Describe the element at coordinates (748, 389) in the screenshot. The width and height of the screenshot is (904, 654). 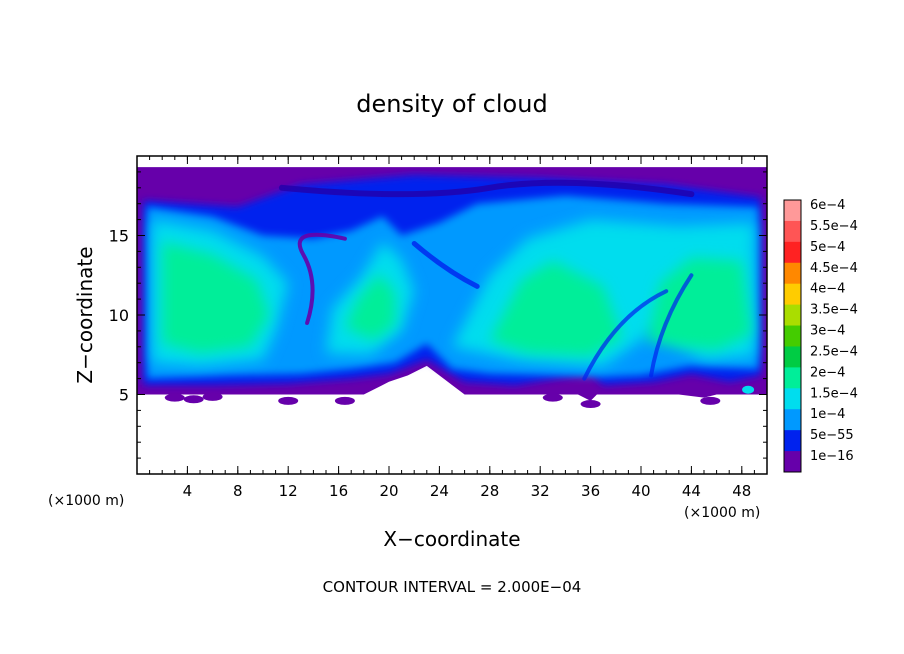
I see `field-spot` at that location.